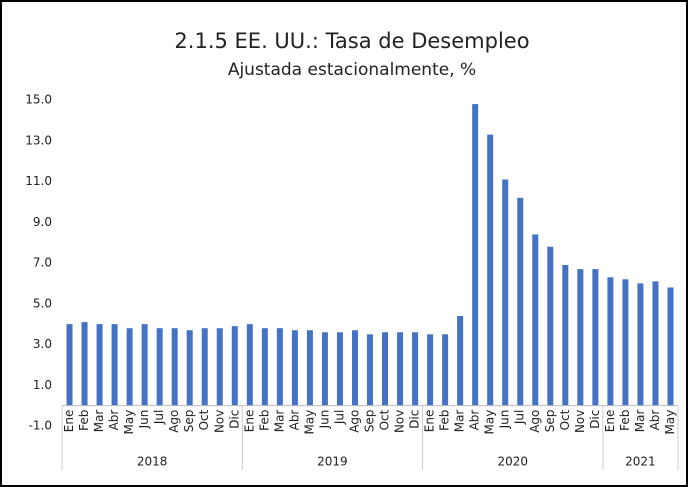 The width and height of the screenshot is (688, 487). Describe the element at coordinates (38, 100) in the screenshot. I see `y-tick-label: 15.0` at that location.